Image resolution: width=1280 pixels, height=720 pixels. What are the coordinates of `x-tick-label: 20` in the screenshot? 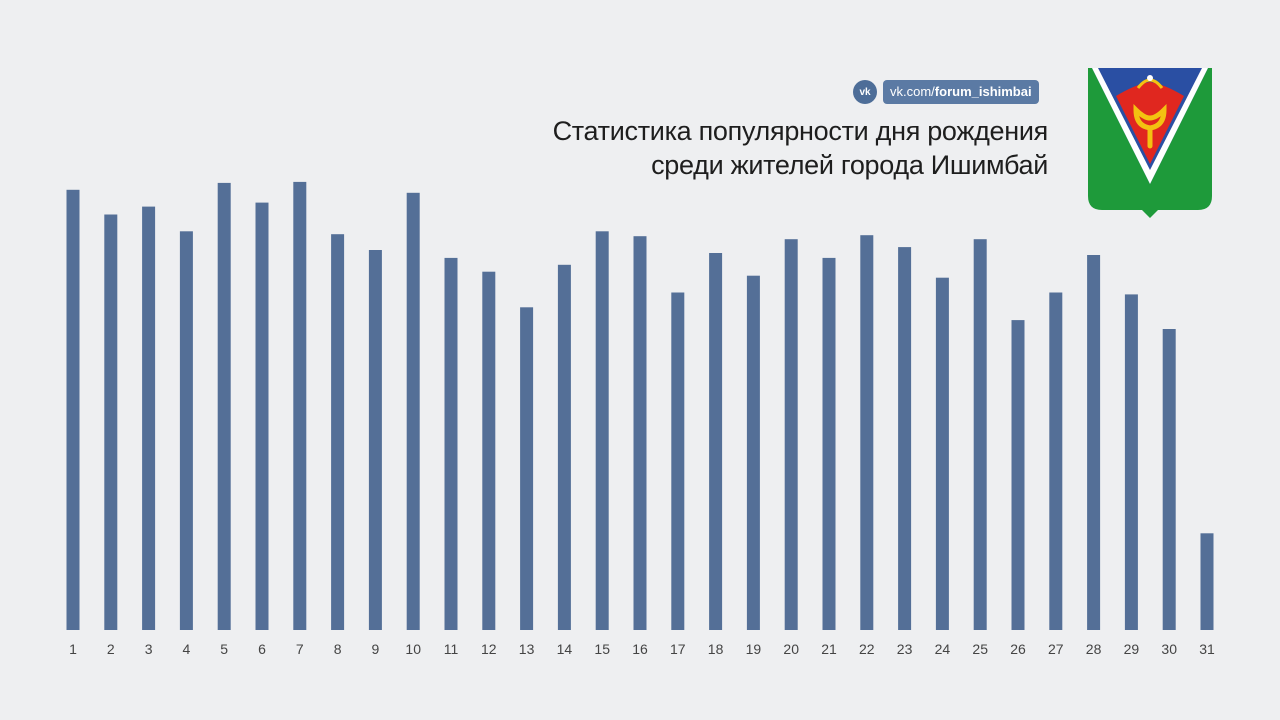 It's located at (791, 649).